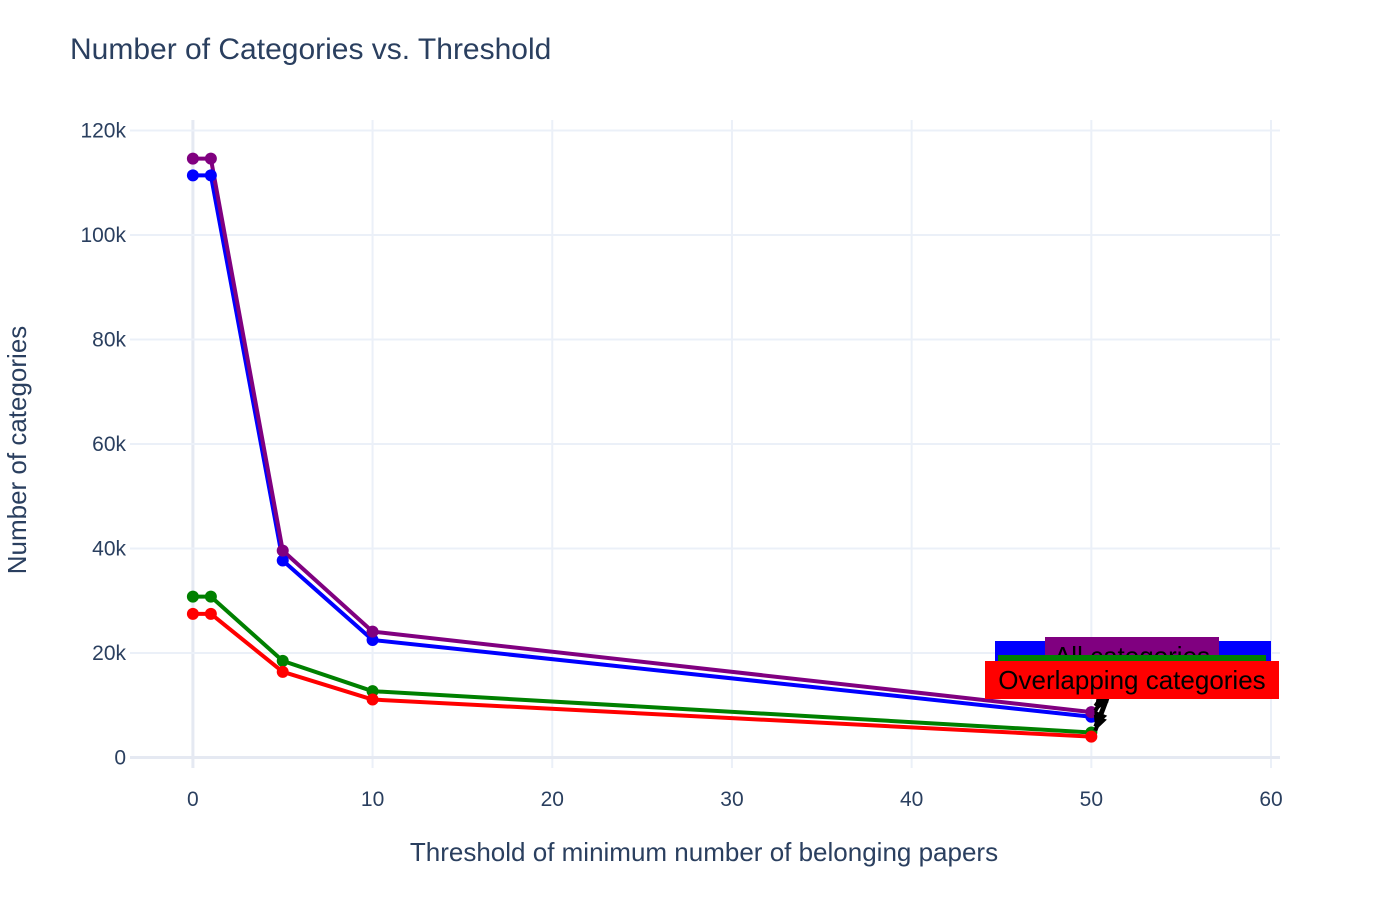 This screenshot has height=900, width=1400. Describe the element at coordinates (109, 549) in the screenshot. I see `y-tick-label: 40k` at that location.